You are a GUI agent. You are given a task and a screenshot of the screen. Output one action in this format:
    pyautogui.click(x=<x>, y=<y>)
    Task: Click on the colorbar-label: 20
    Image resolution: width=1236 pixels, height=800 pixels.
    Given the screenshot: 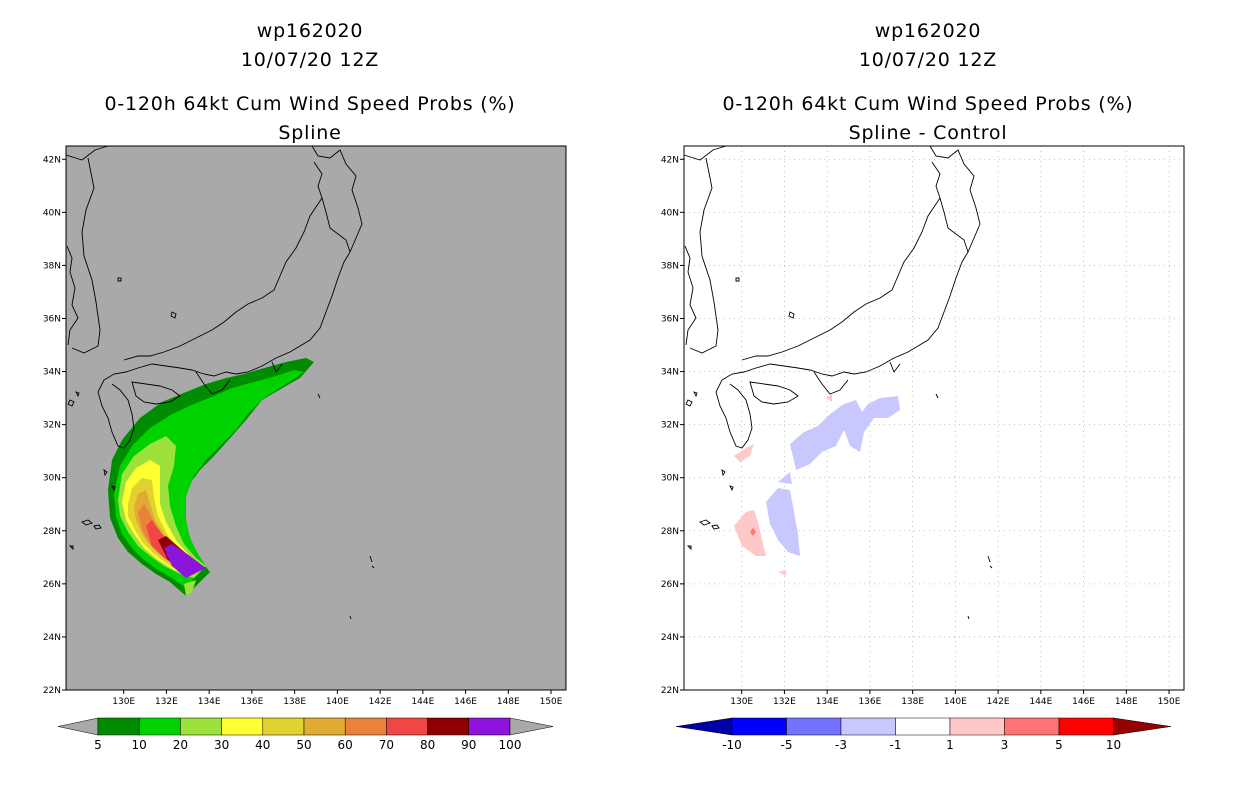 What is the action you would take?
    pyautogui.click(x=180, y=745)
    